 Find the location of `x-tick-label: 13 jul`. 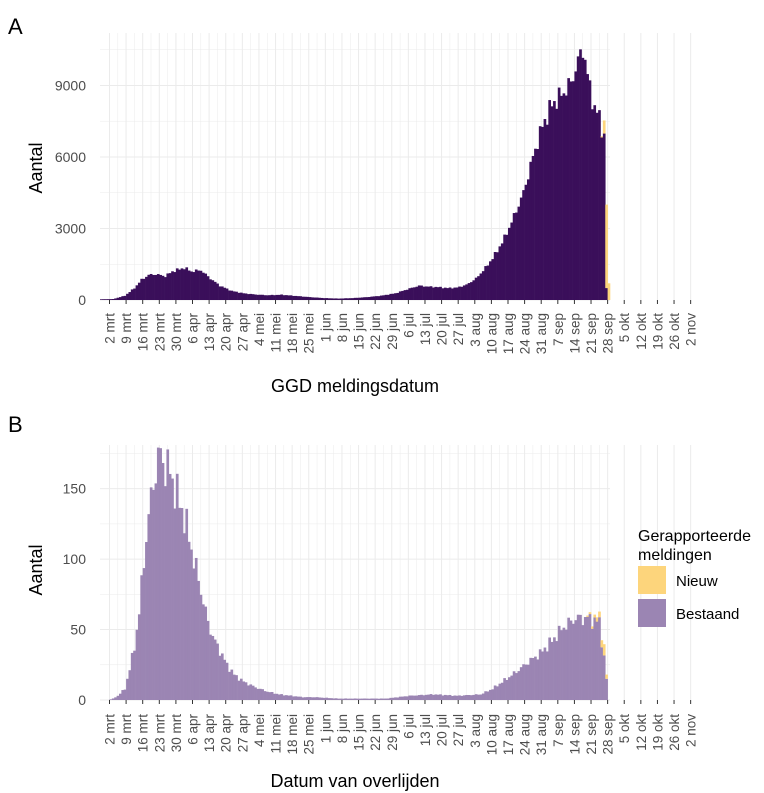

x-tick-label: 13 jul is located at coordinates (425, 329).